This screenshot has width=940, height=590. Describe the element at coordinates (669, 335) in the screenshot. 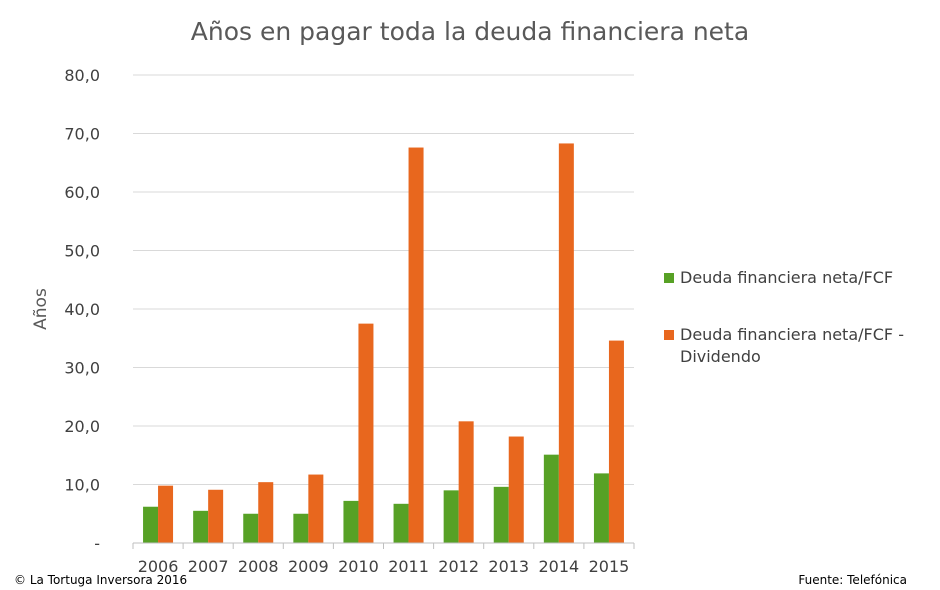

I see `legend-swatch-fcf-dividendo` at that location.